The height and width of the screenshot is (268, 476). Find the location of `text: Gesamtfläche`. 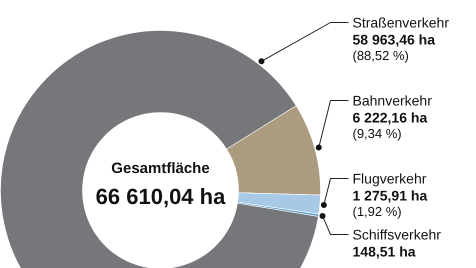

text: Gesamtfläche is located at coordinates (160, 168).